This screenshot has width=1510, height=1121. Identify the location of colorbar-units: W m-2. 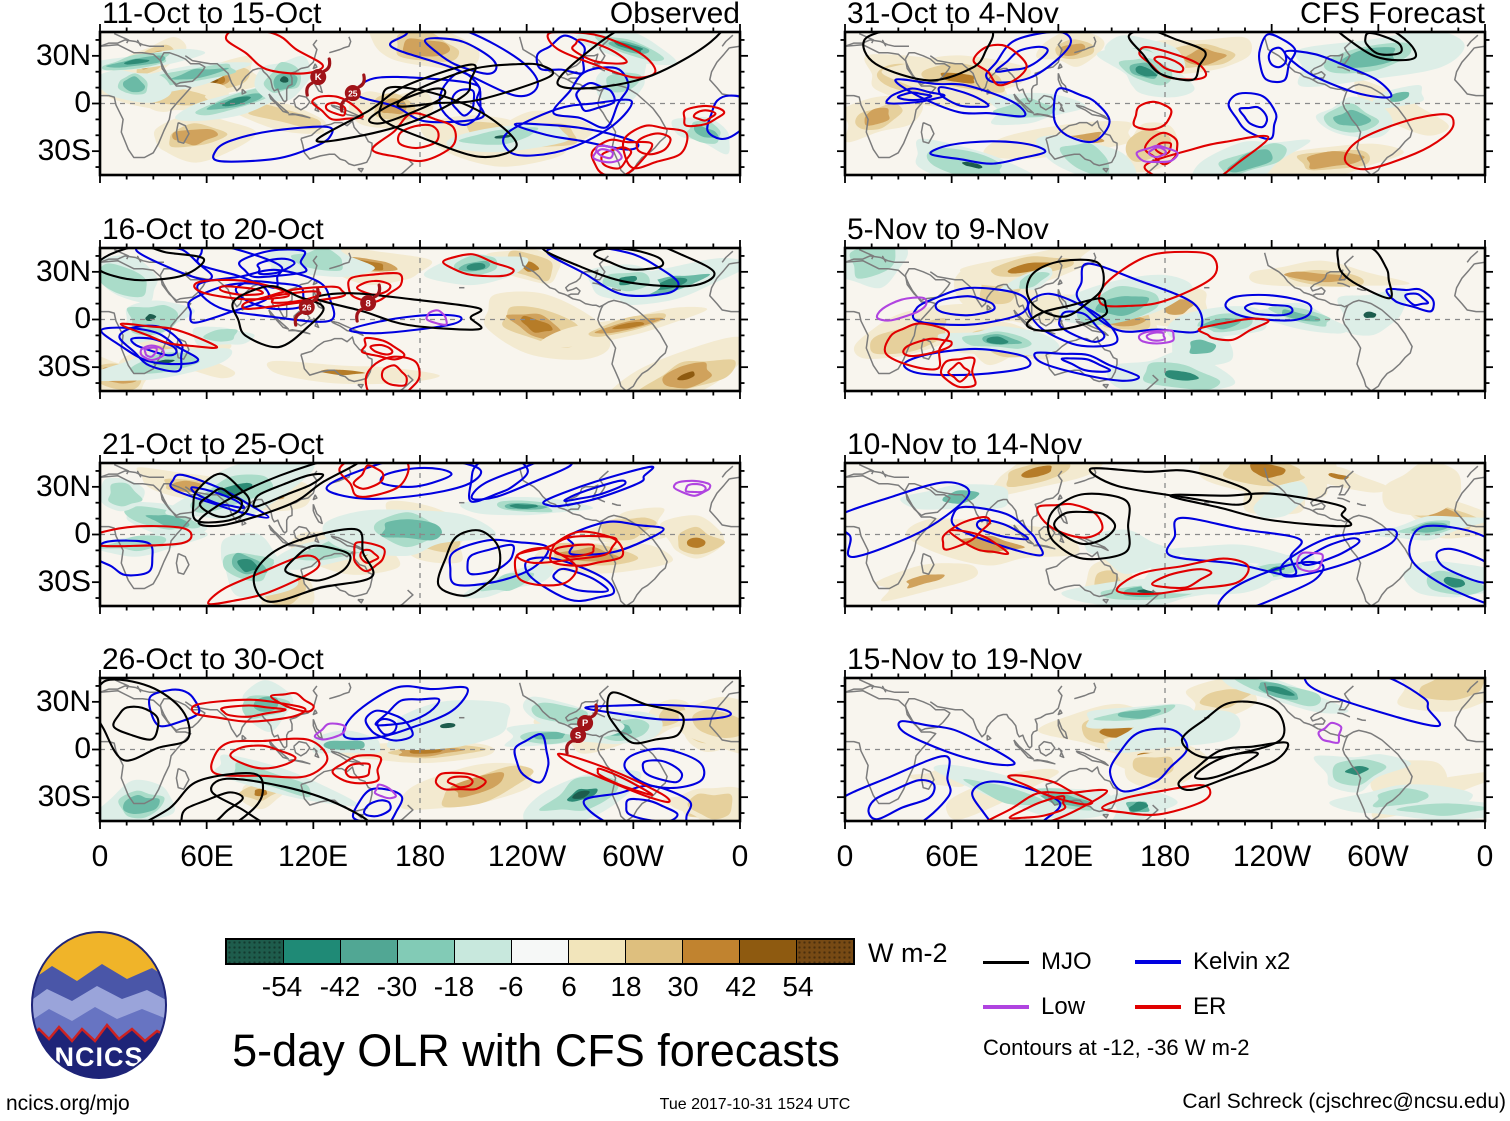
(908, 953).